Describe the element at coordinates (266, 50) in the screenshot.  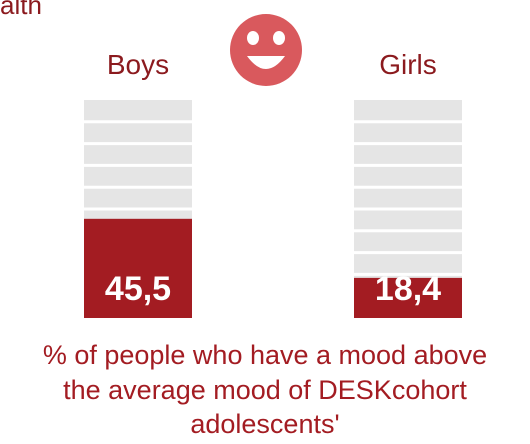
I see `smiley-face-icon` at that location.